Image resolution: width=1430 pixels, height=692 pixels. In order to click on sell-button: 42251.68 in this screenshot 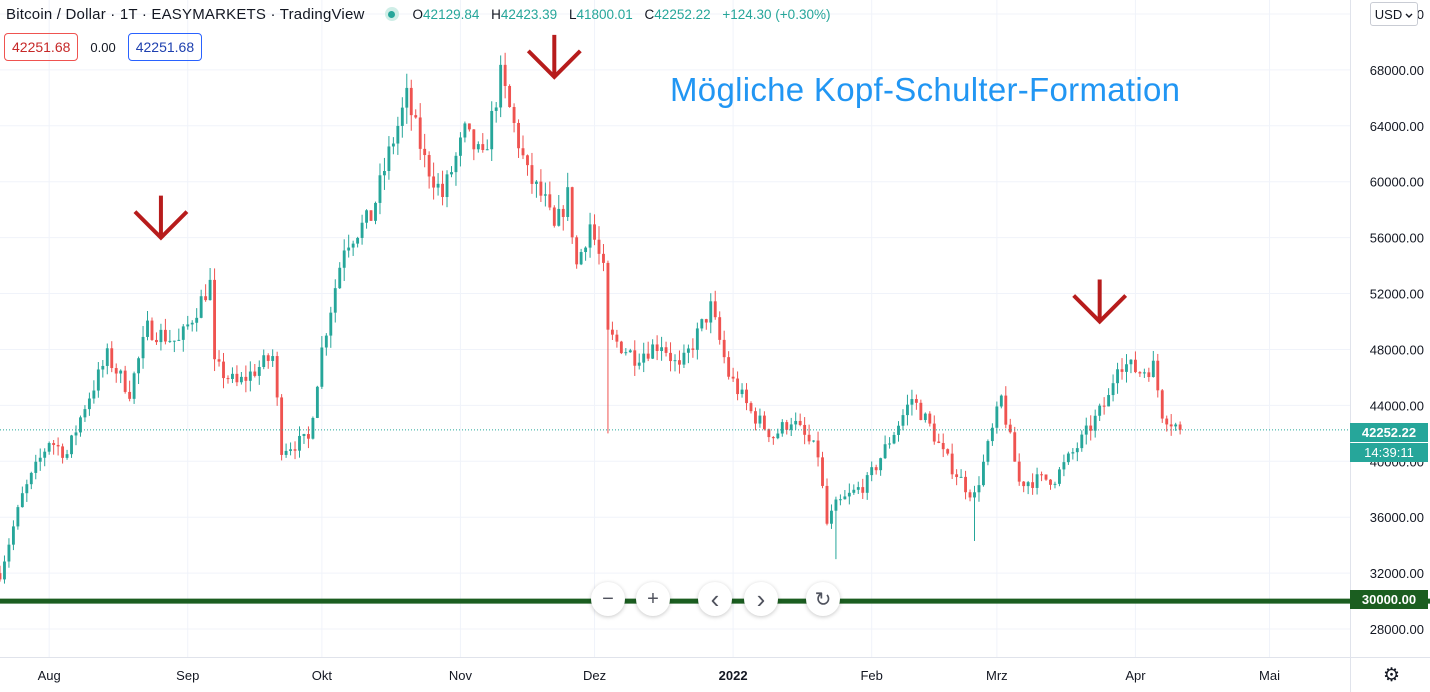, I will do `click(41, 47)`.